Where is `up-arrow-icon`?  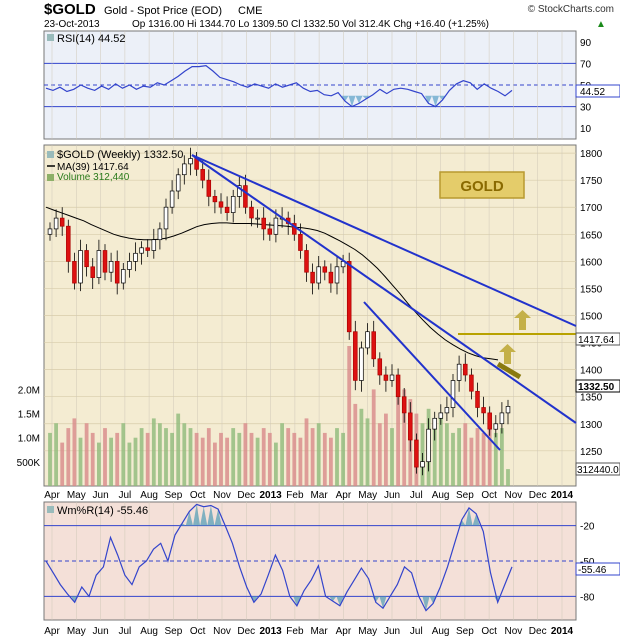
up-arrow-icon is located at coordinates (522, 320).